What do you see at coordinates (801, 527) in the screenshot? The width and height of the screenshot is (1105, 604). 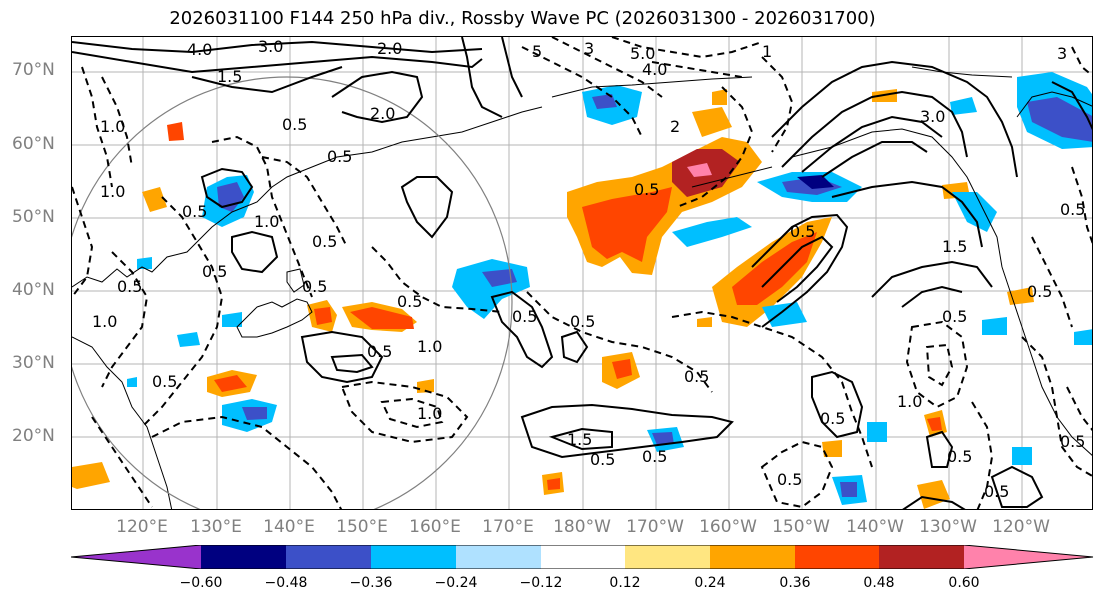 I see `lon-label-150w: 150°W` at bounding box center [801, 527].